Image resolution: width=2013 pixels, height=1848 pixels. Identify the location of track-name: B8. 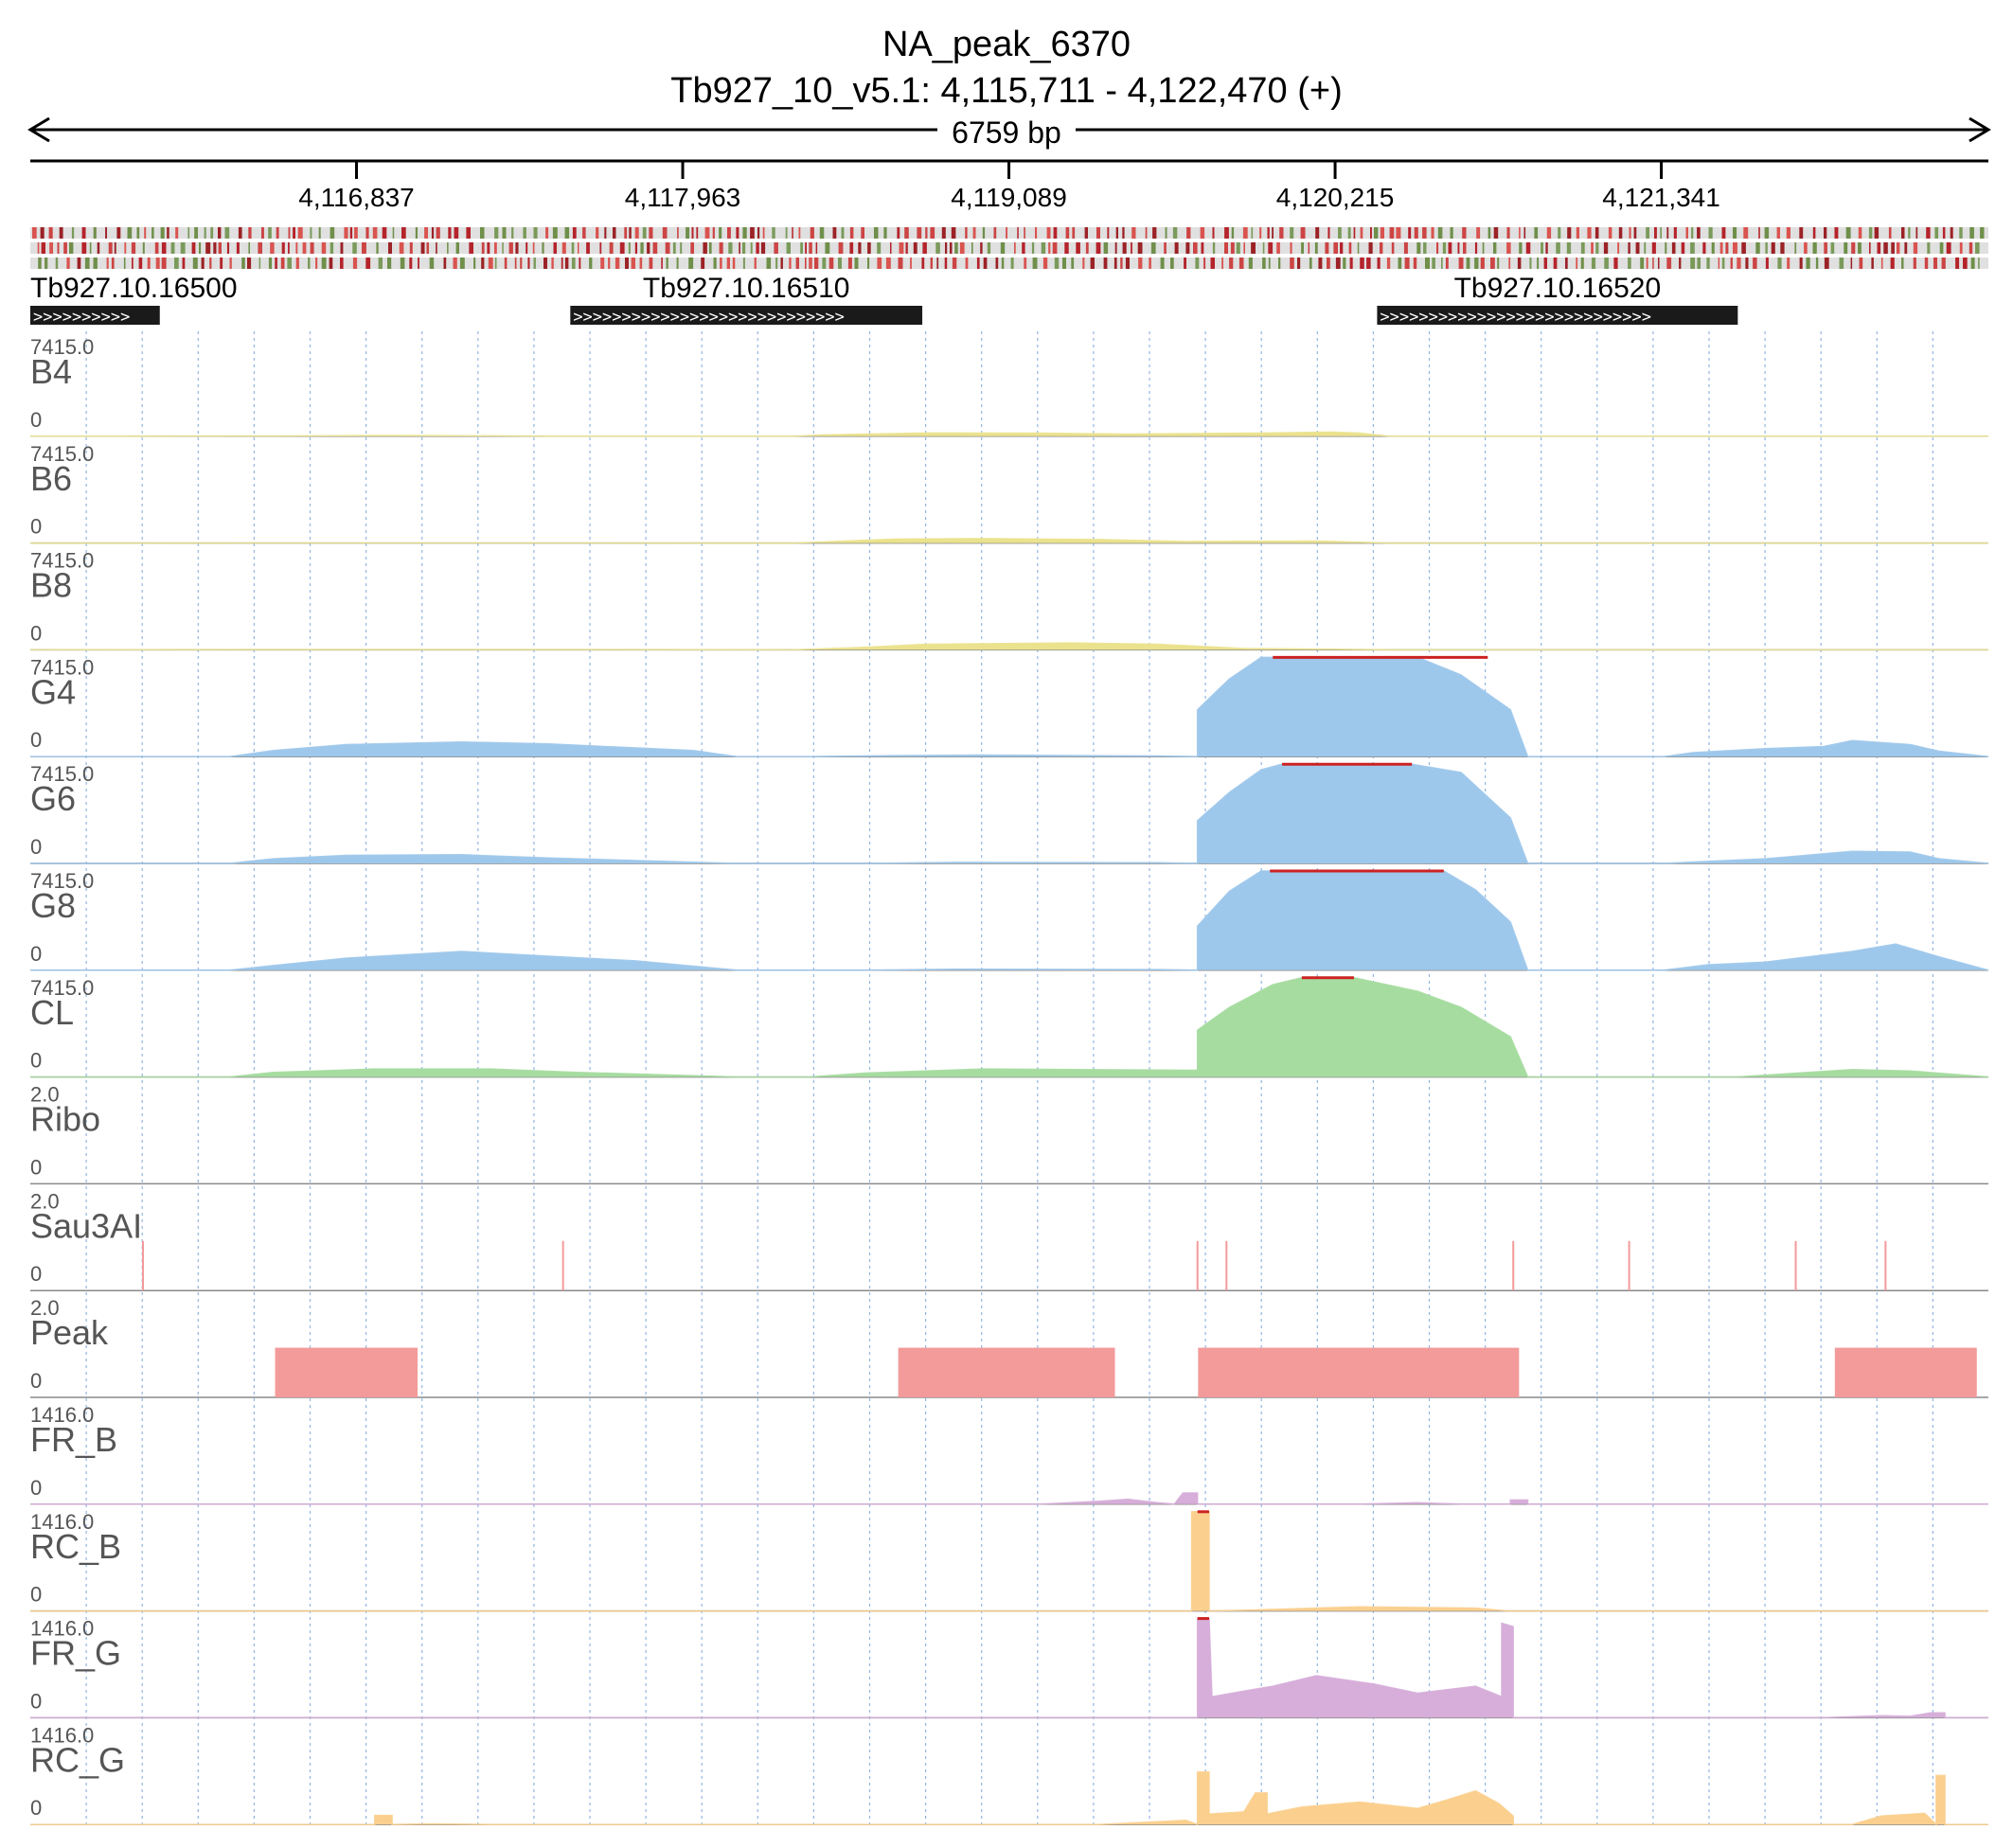
(51, 585).